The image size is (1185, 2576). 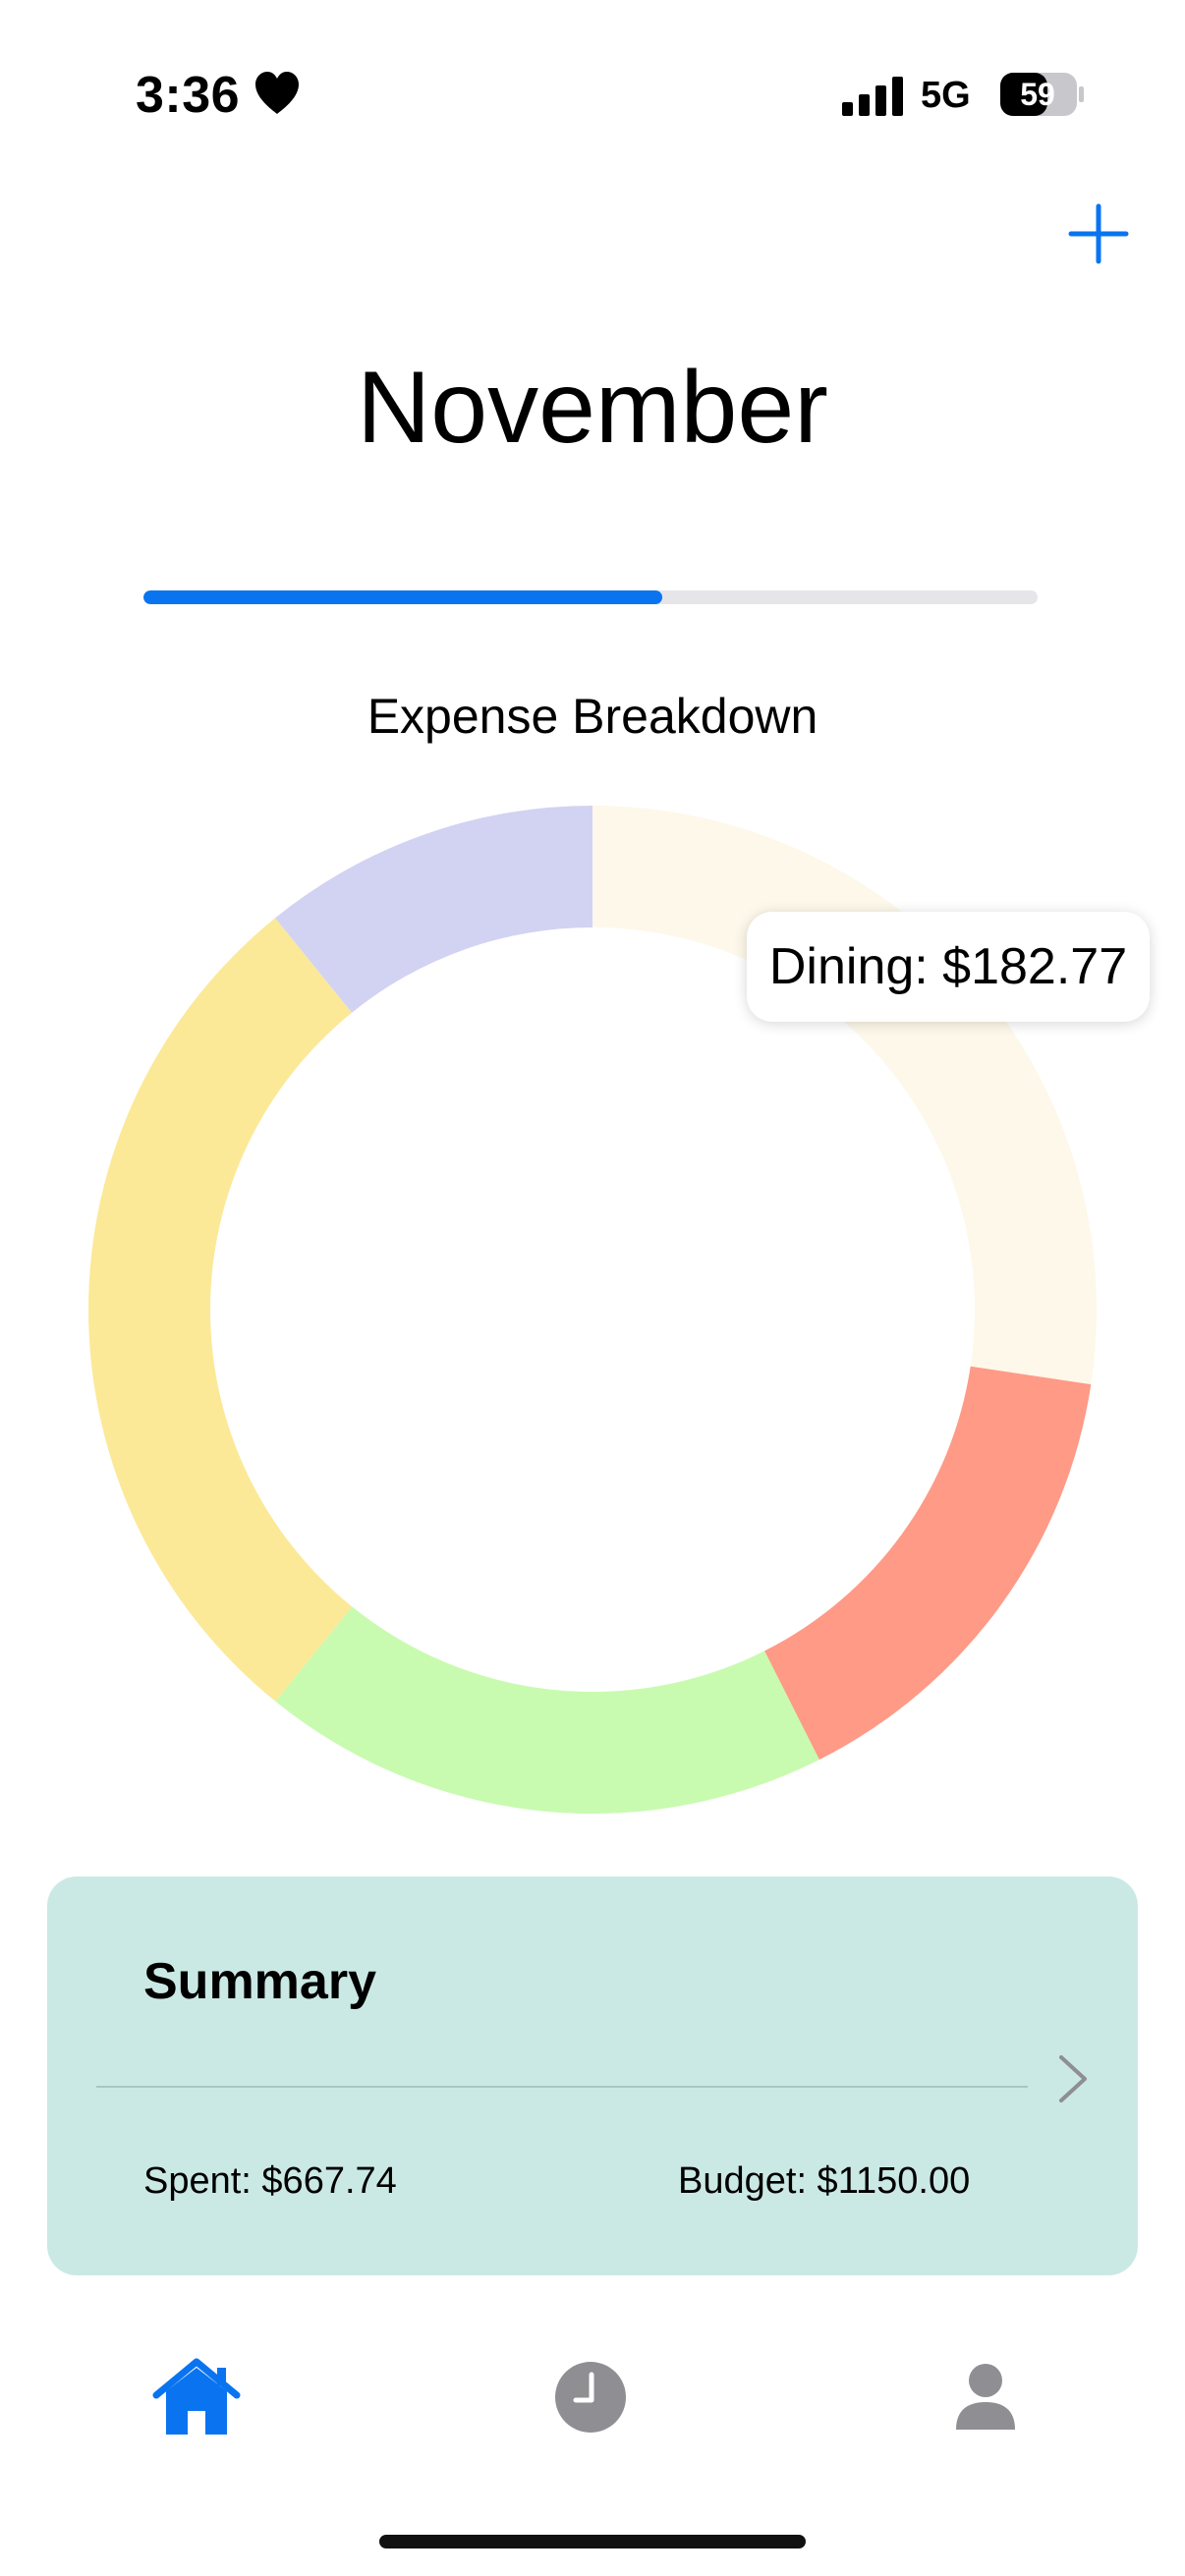 I want to click on cellular-signal-icon, so click(x=873, y=96).